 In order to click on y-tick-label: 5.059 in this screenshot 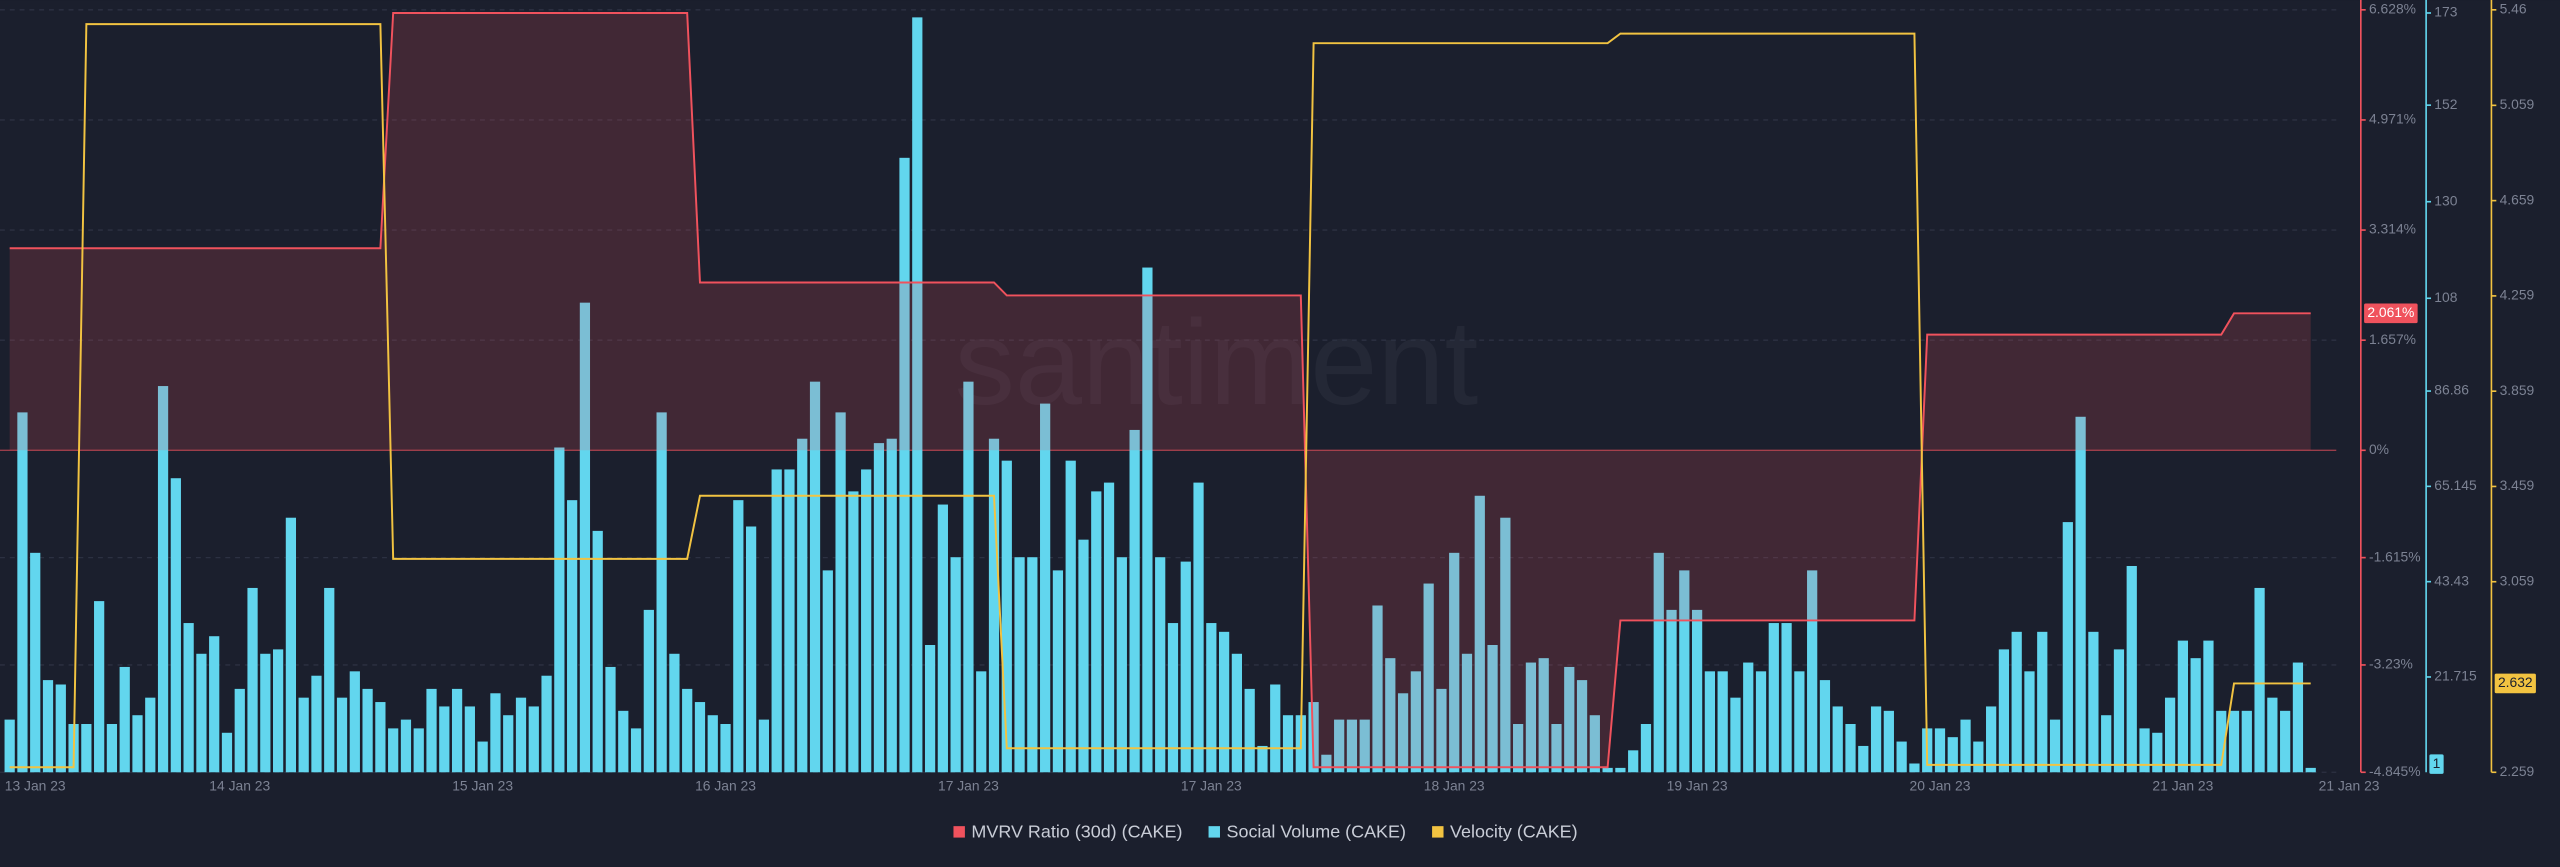, I will do `click(2517, 104)`.